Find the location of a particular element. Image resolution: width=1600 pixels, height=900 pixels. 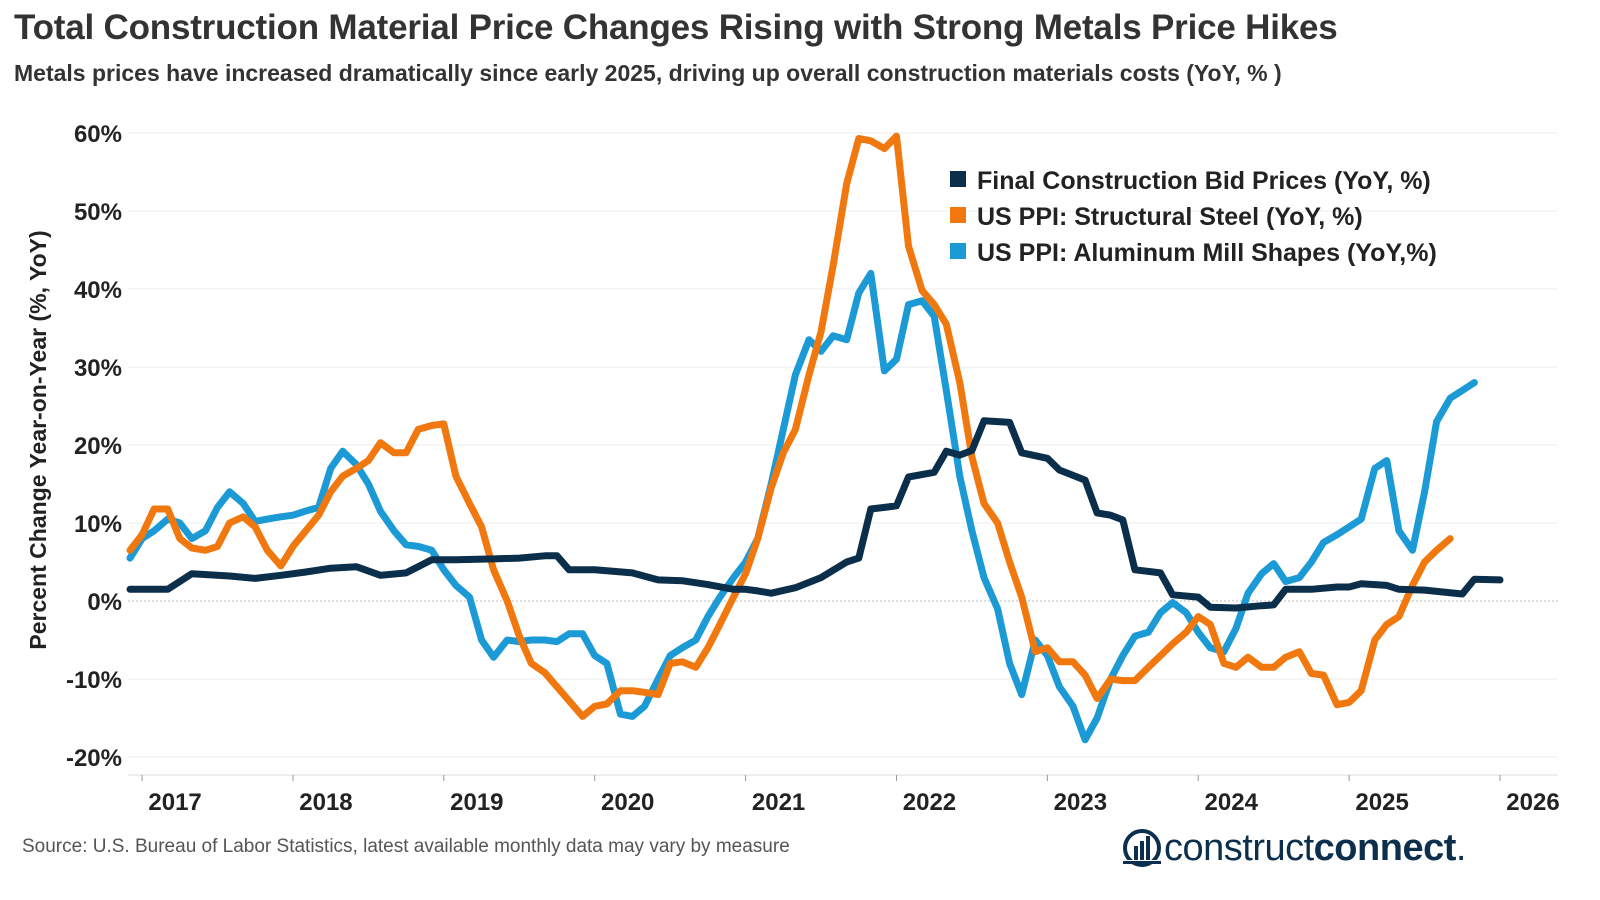

legend-label: US PPI: Structural Steel (YoY, %) is located at coordinates (1170, 217).